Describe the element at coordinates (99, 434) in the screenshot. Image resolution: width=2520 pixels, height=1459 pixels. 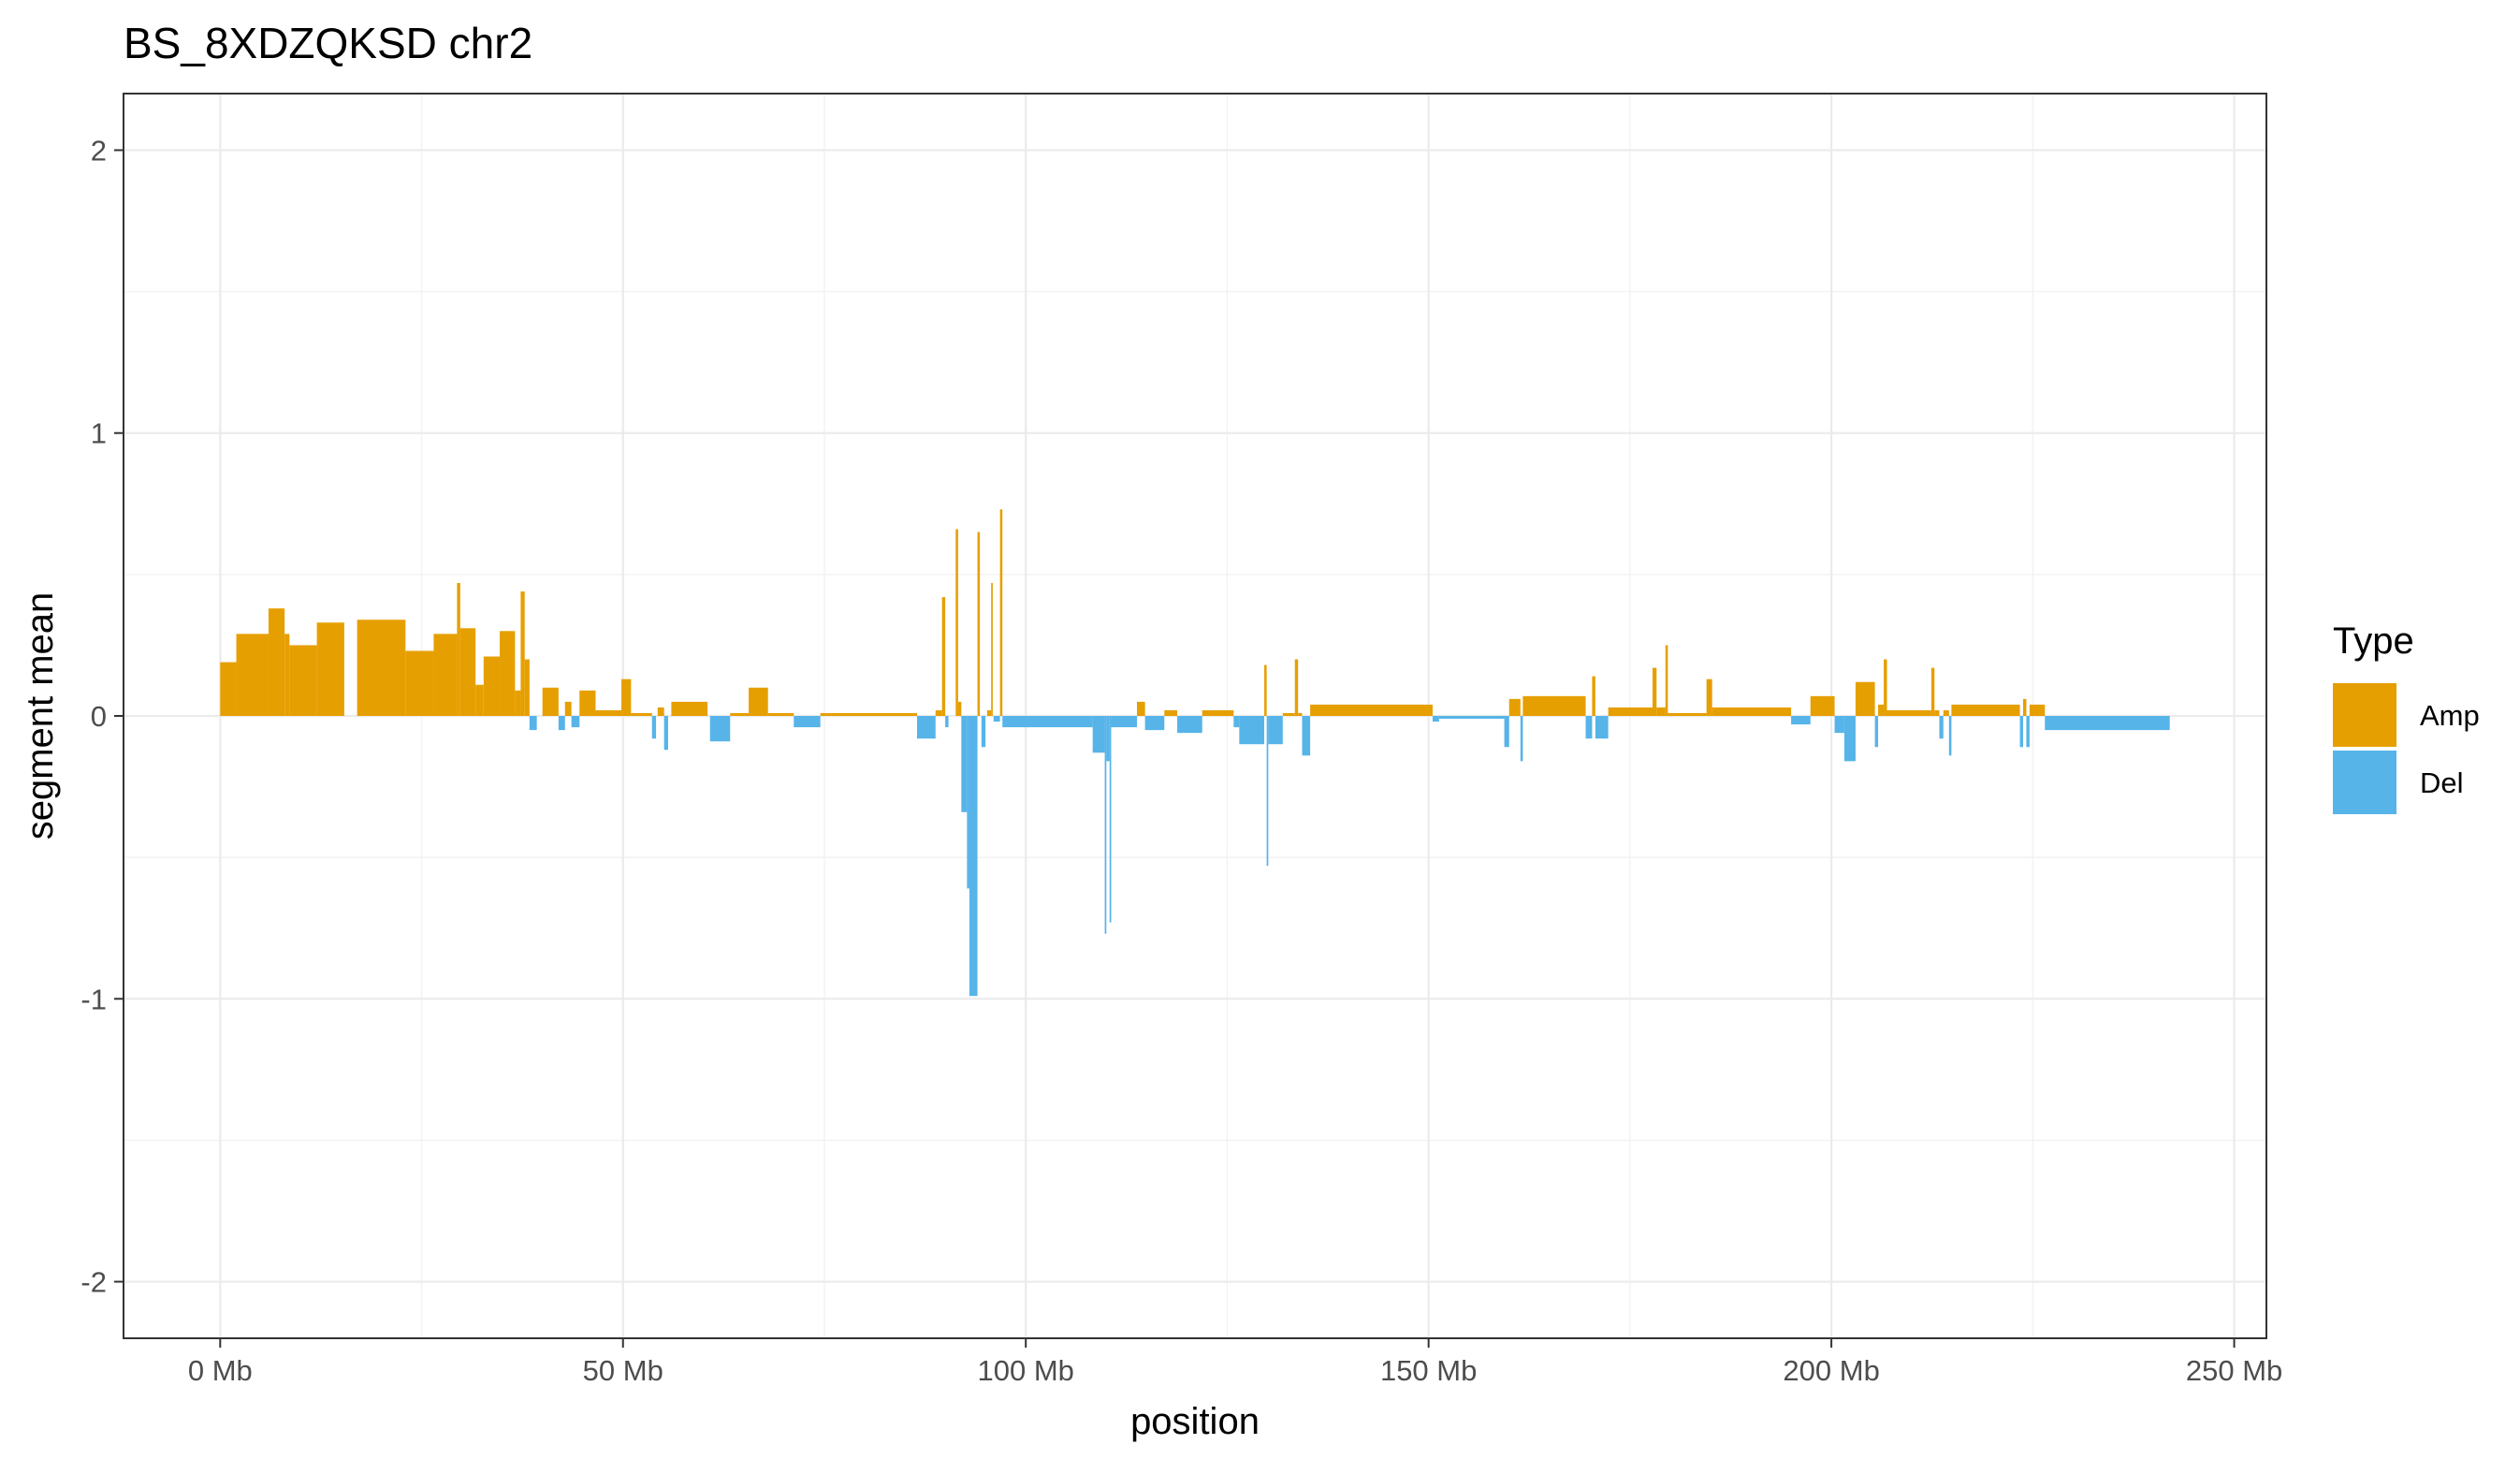
I see `y-tick-label: 1` at that location.